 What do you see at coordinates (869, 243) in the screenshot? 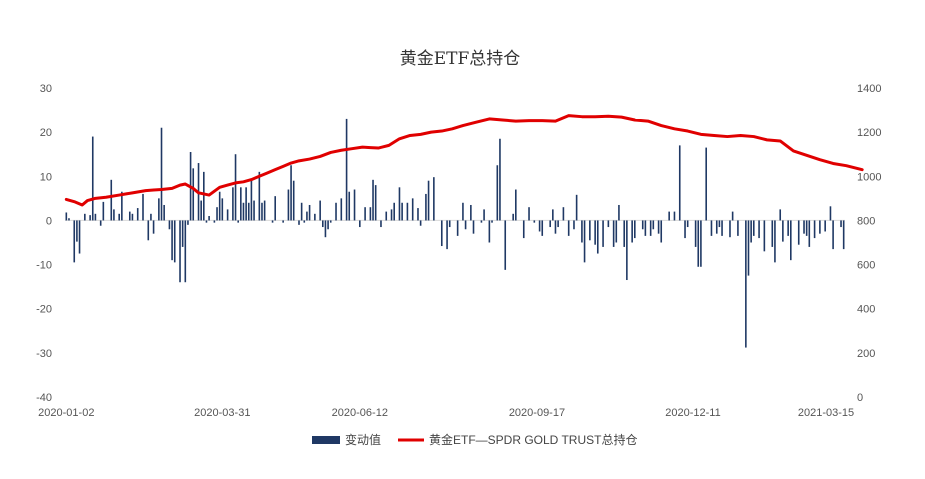
I see `right-axis: 1400 1200 1000 800 600 400 200 0` at bounding box center [869, 243].